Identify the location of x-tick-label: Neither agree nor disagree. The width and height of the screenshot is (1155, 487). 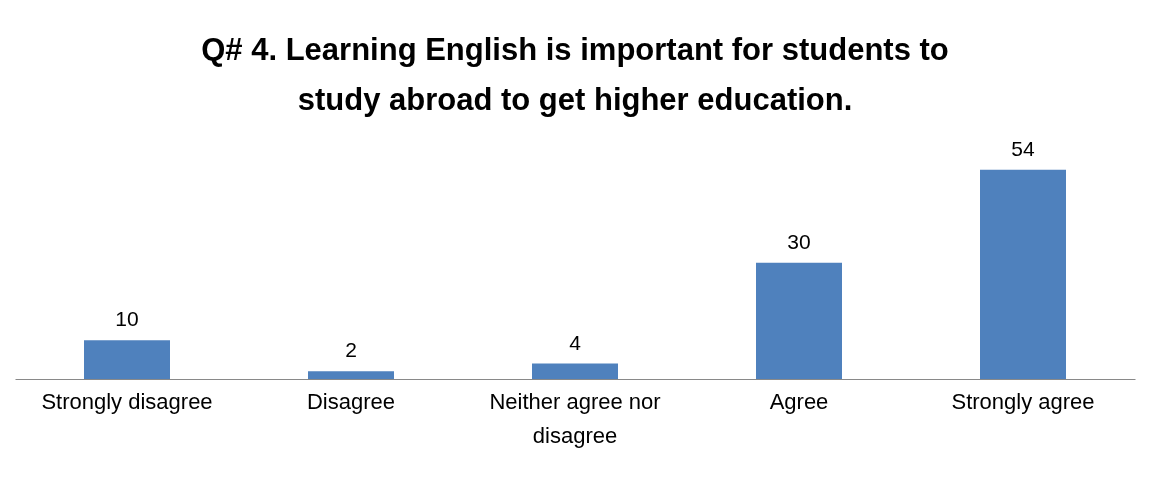
(575, 418).